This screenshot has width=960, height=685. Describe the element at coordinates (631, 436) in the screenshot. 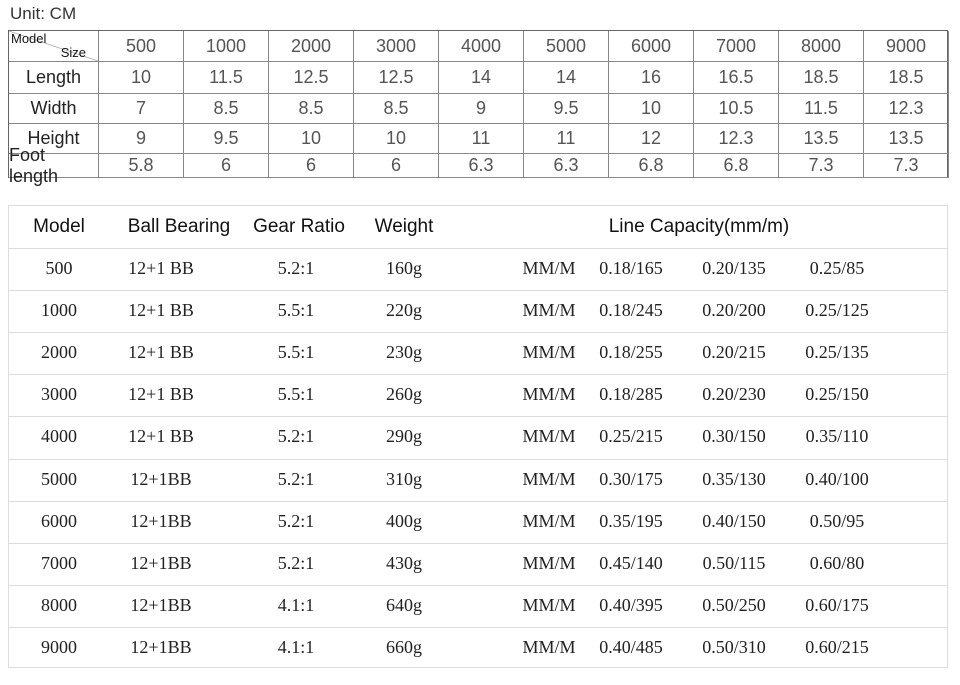

I see `spec-cell: 0.25/215` at that location.